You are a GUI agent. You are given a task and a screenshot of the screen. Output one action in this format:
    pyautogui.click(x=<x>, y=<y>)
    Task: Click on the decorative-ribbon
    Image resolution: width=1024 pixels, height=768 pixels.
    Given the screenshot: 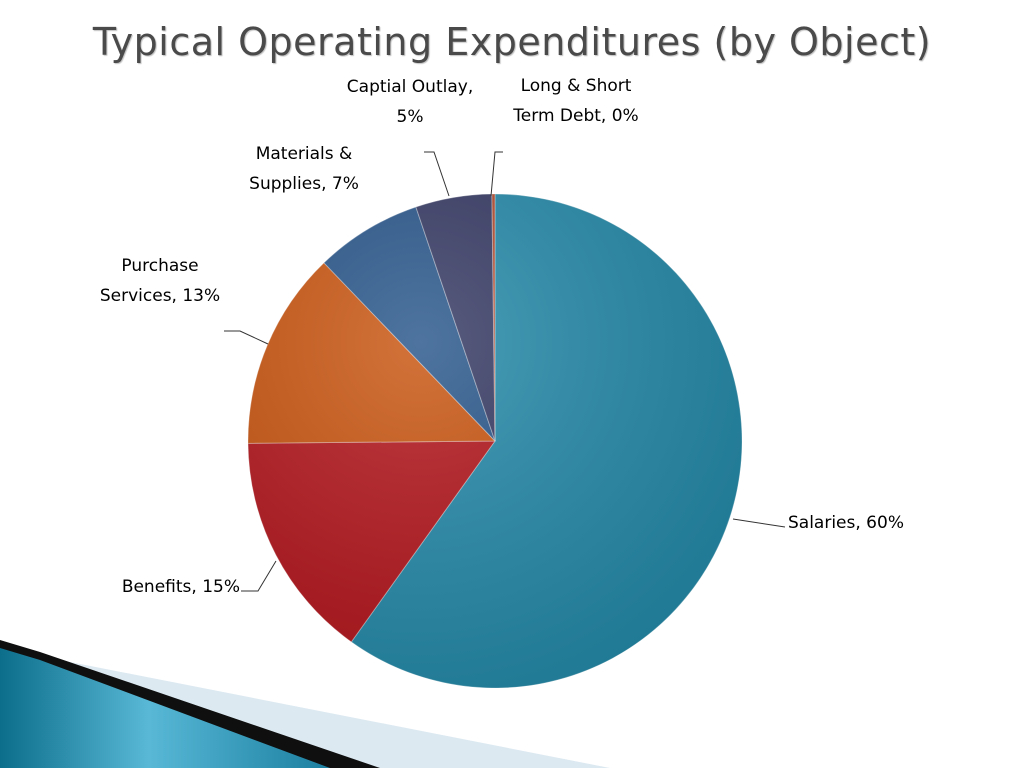 What is the action you would take?
    pyautogui.click(x=305, y=704)
    